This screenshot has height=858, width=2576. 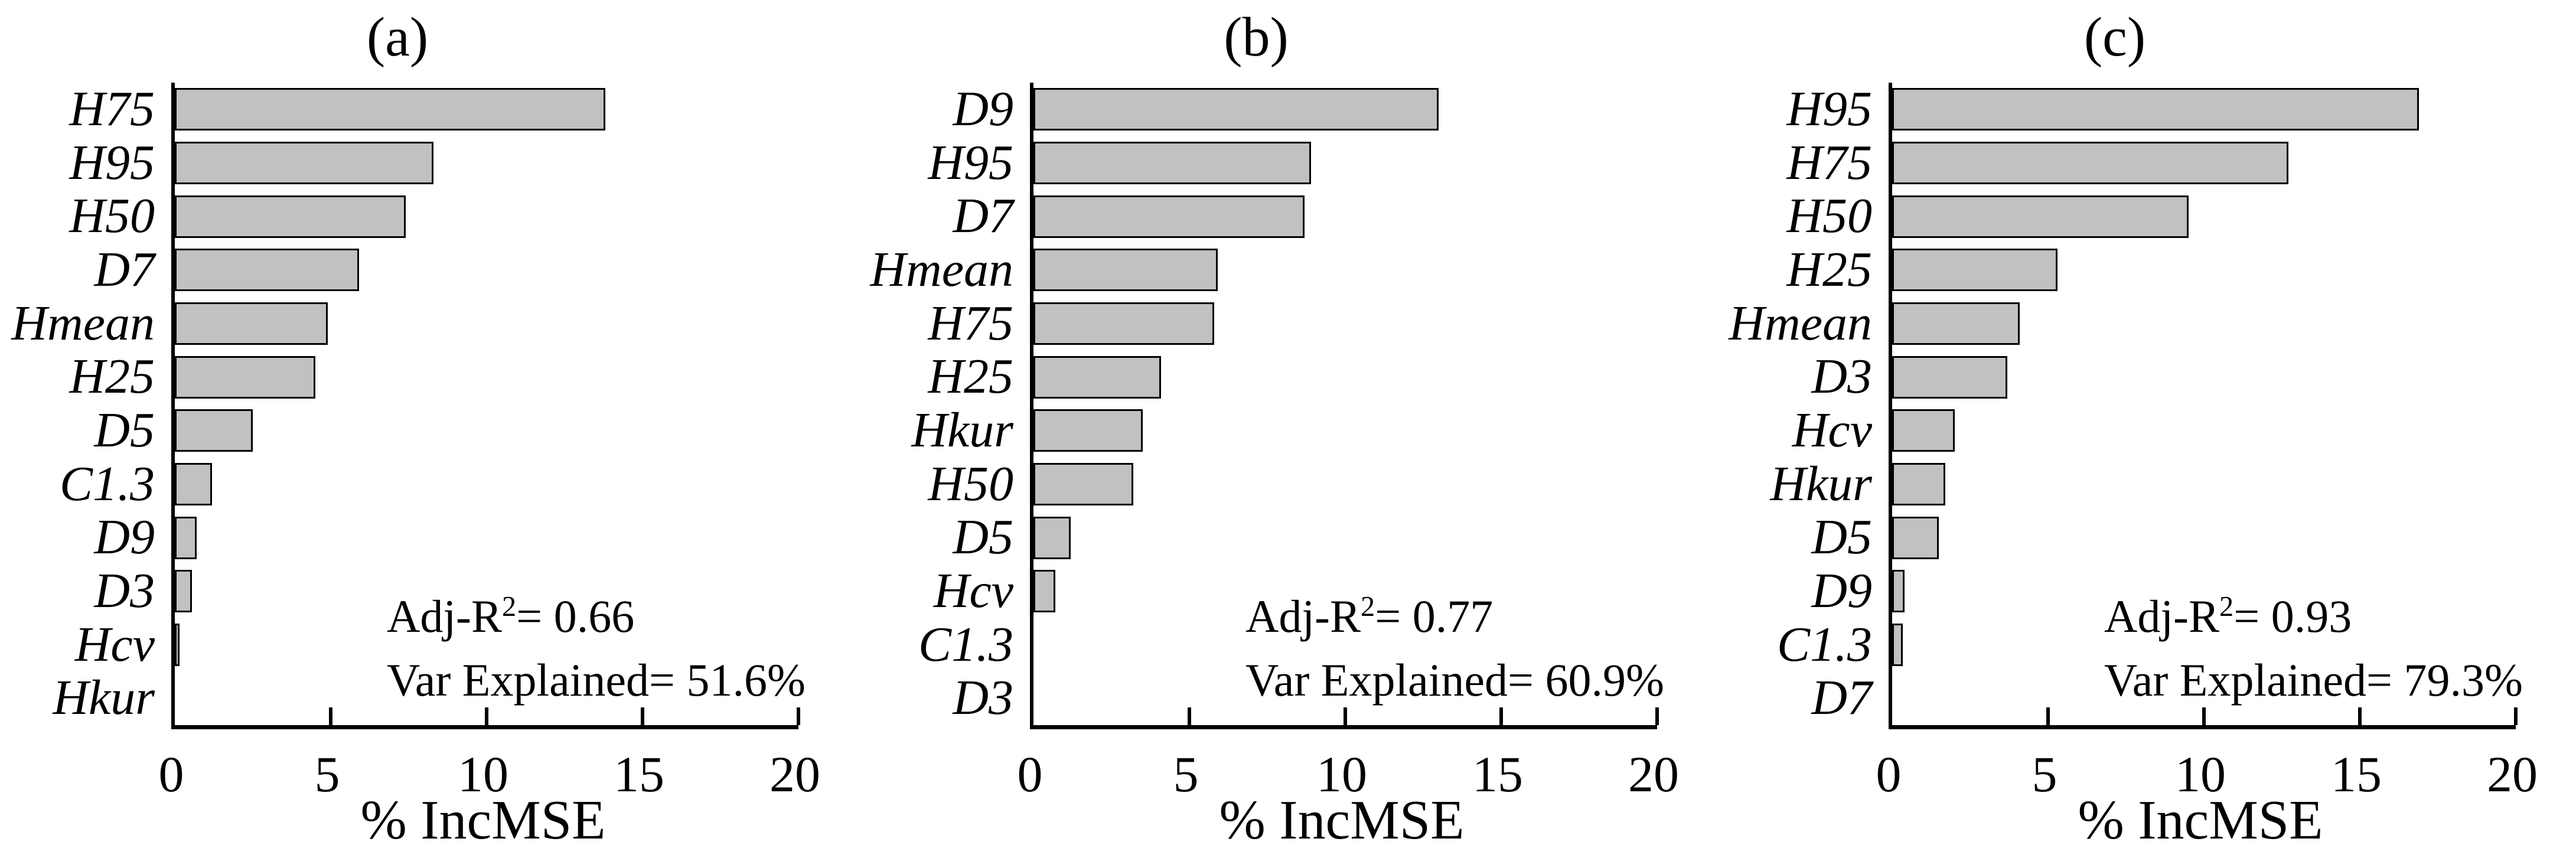 What do you see at coordinates (1044, 591) in the screenshot?
I see `bar-Hcv` at bounding box center [1044, 591].